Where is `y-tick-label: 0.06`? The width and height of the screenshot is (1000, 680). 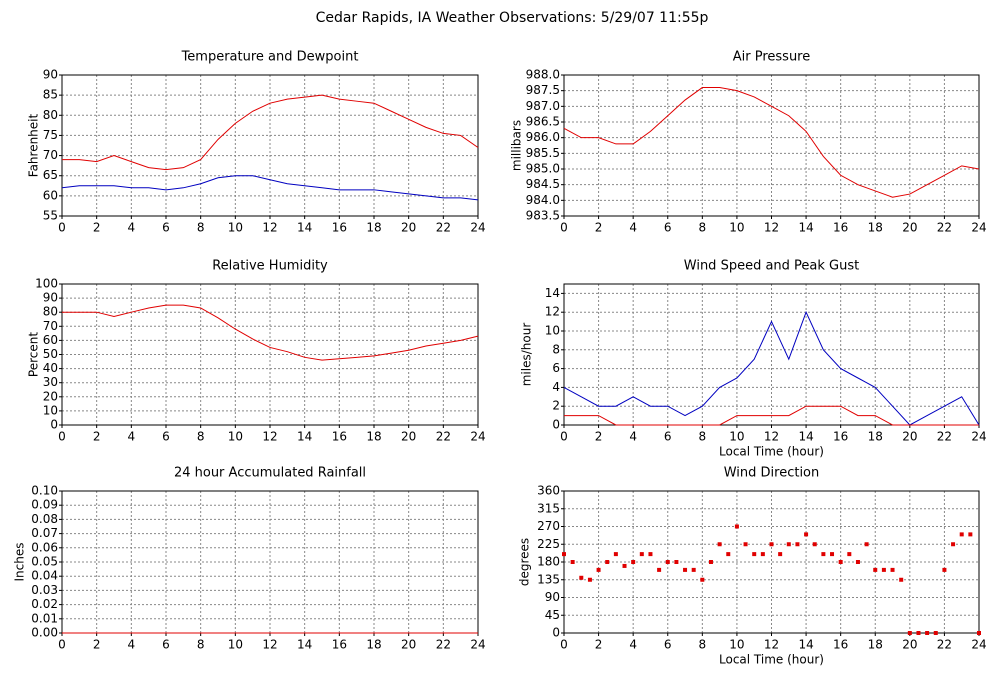
y-tick-label: 0.06 is located at coordinates (44, 547).